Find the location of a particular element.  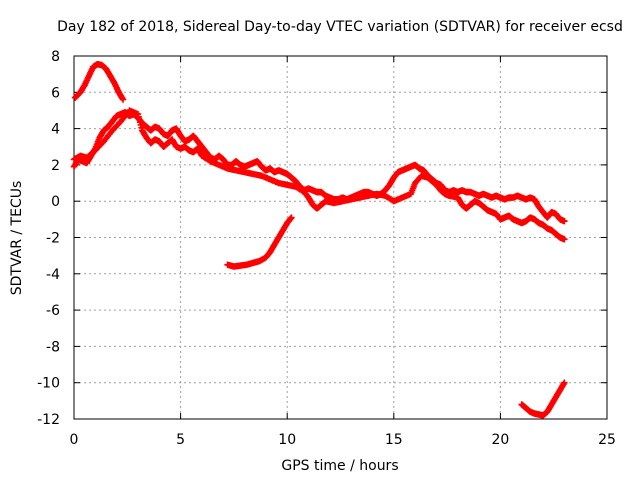

y-tick-label: 4 is located at coordinates (55, 130).